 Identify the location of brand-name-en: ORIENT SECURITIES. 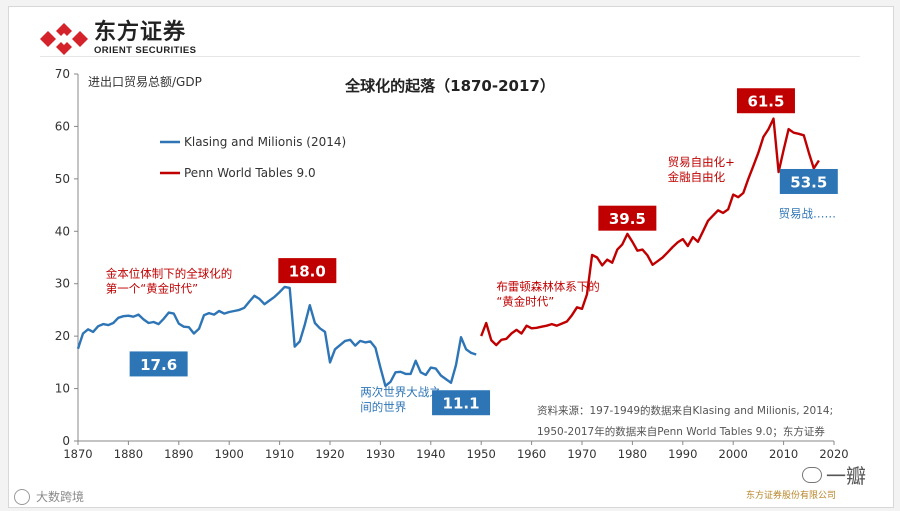
(145, 51).